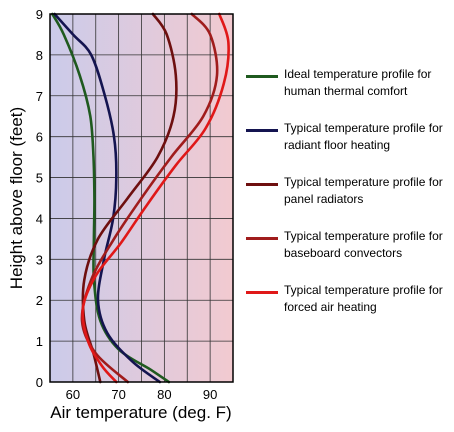 This screenshot has height=432, width=454. I want to click on y-tick-label: 1, so click(39, 341).